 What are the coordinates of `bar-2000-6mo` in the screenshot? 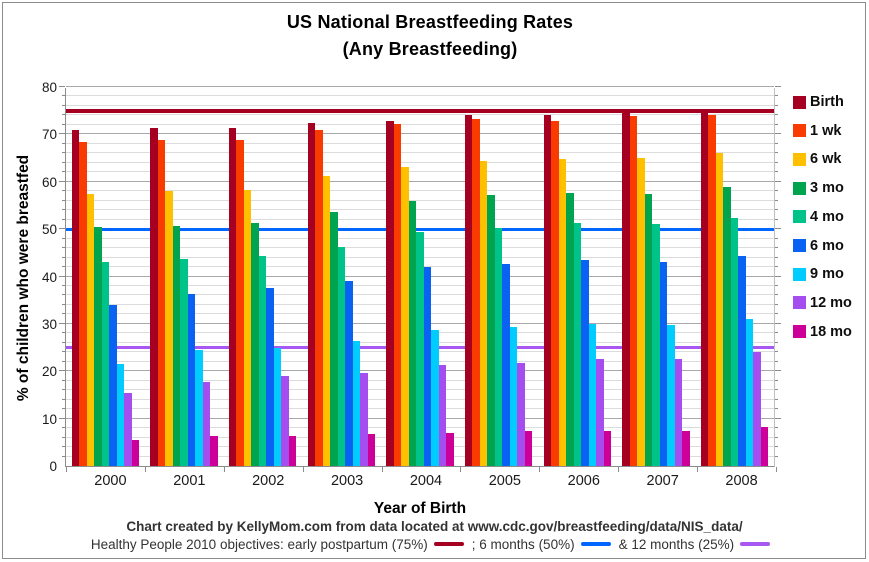 It's located at (113, 385).